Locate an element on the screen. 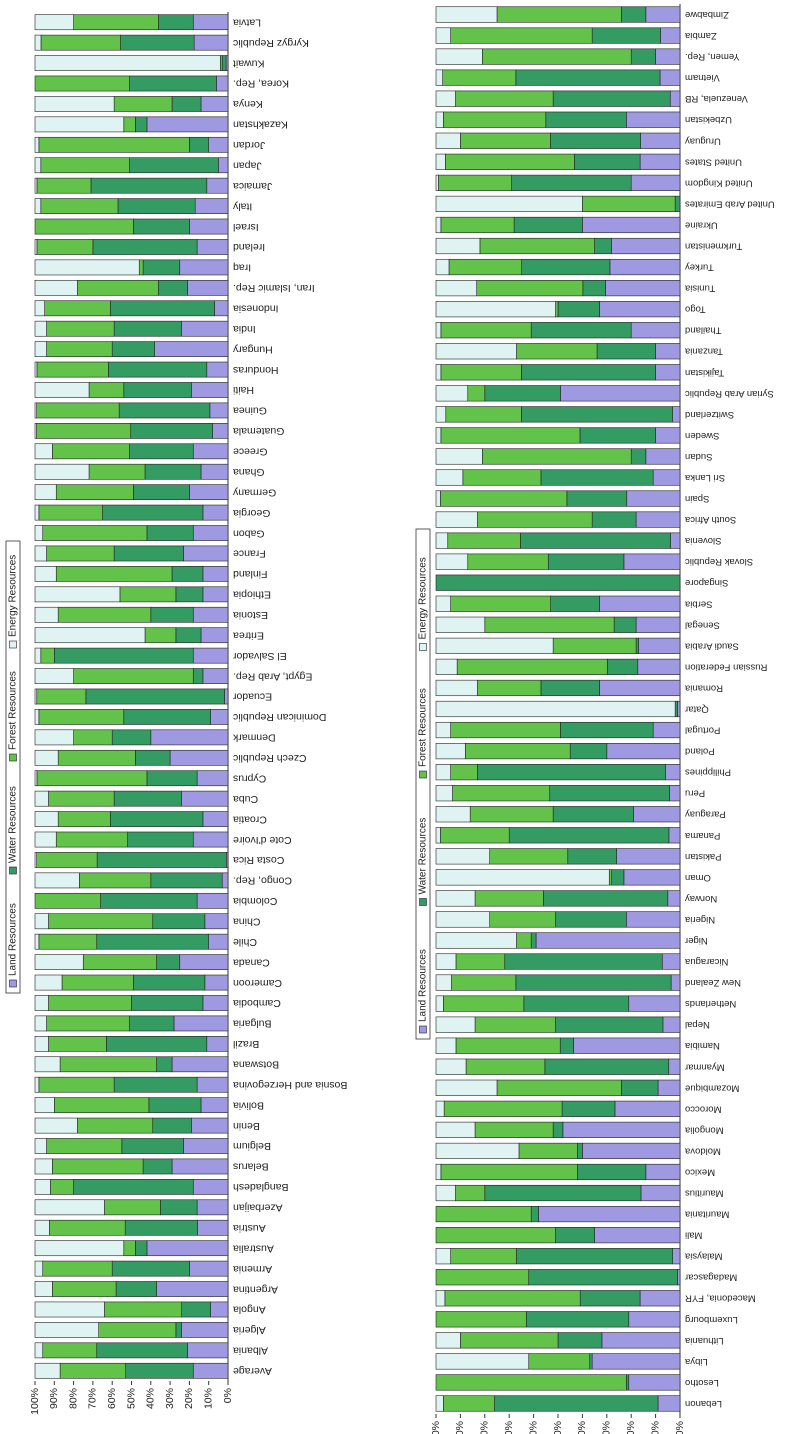  legend-label: Forest Resources is located at coordinates (423, 727).